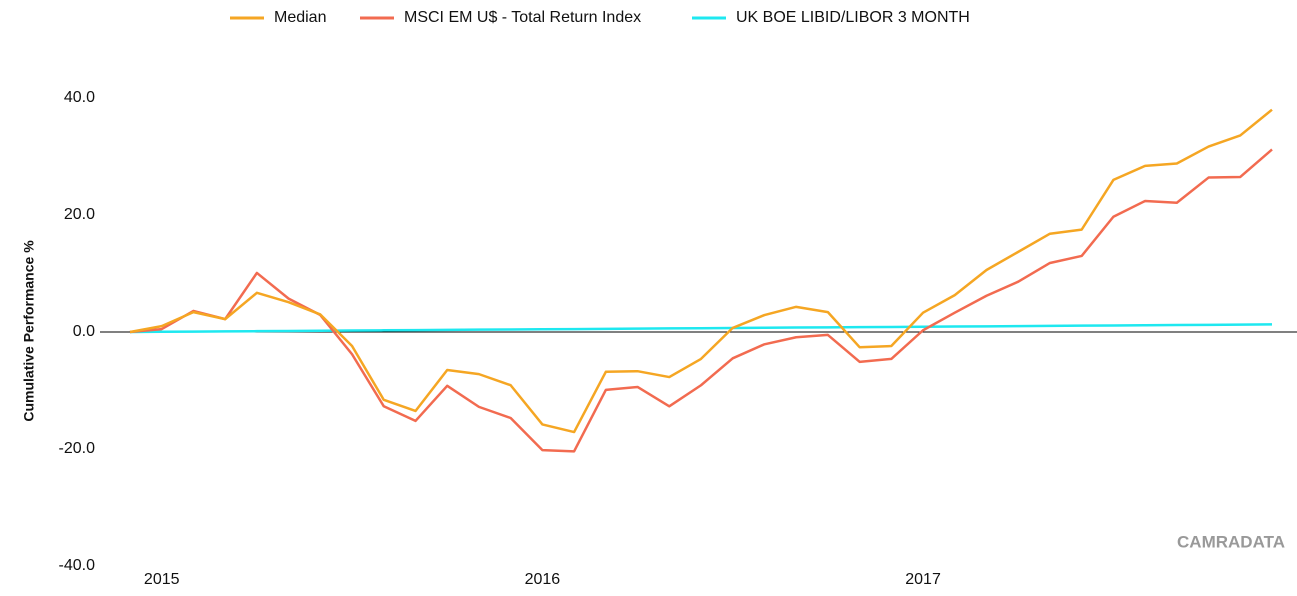  What do you see at coordinates (29, 331) in the screenshot?
I see `y-axis-label: Cumulative Performance %` at bounding box center [29, 331].